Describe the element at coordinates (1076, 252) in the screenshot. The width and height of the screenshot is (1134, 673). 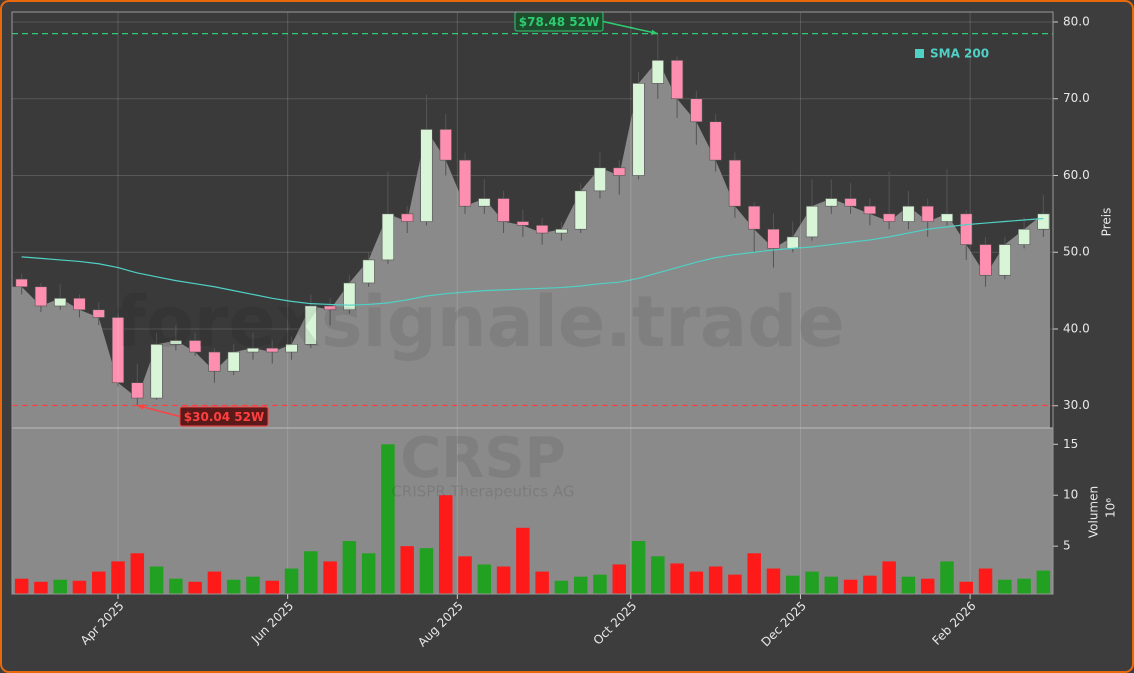
I see `y-tick-label: 50.0` at that location.